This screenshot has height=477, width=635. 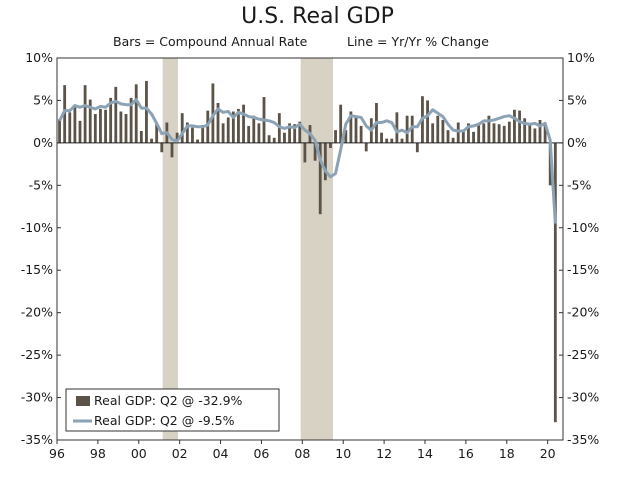 What do you see at coordinates (43, 99) in the screenshot?
I see `y-tick-label-left: 5%` at bounding box center [43, 99].